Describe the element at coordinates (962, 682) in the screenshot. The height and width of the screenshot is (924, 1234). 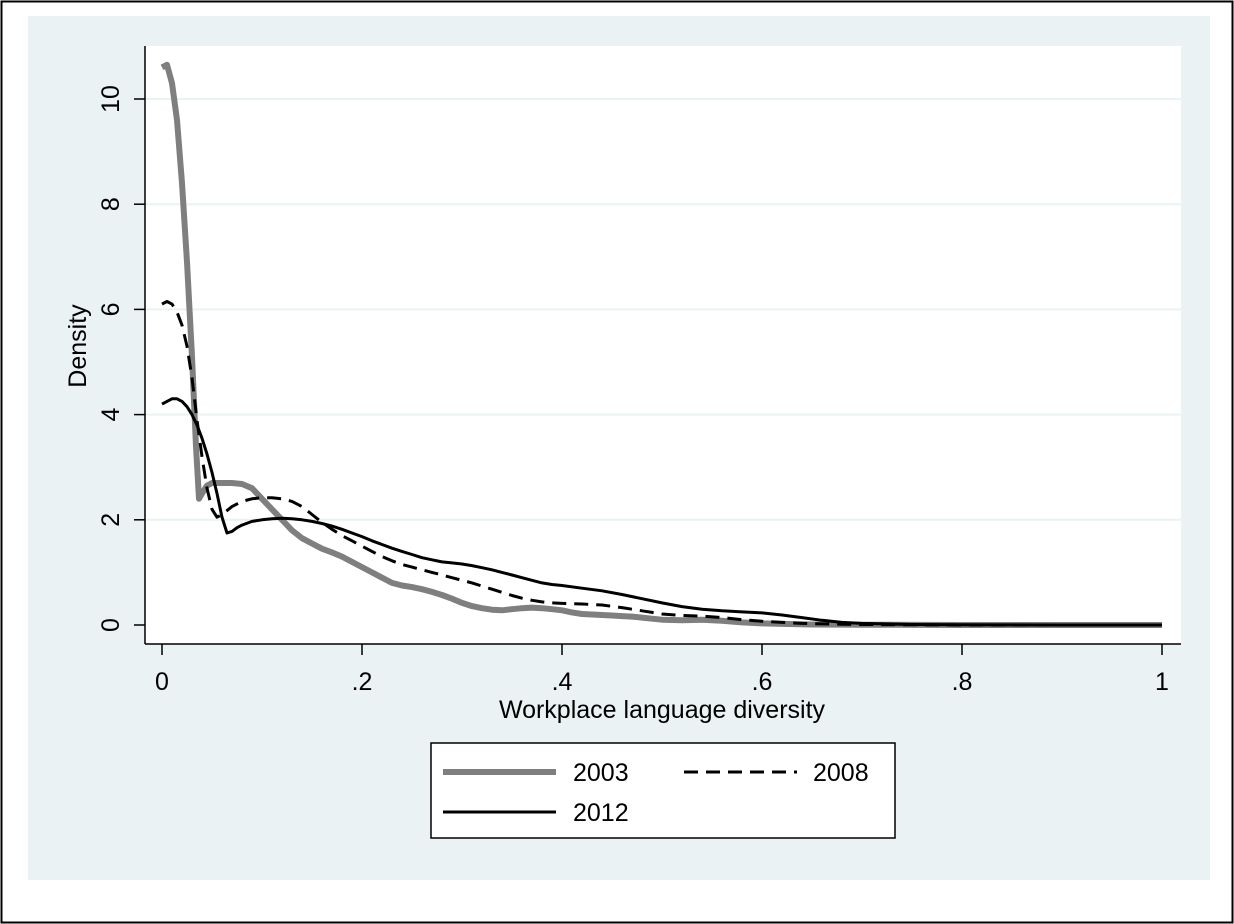
I see `x-tick-label-.8: .8` at that location.